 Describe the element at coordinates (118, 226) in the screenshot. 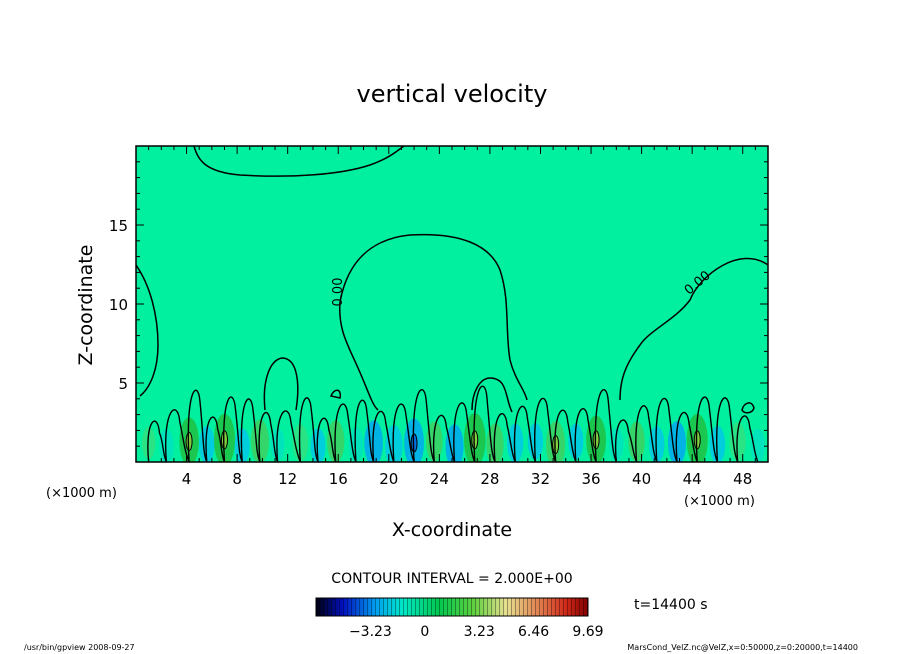

I see `y-tick-label: 15` at that location.